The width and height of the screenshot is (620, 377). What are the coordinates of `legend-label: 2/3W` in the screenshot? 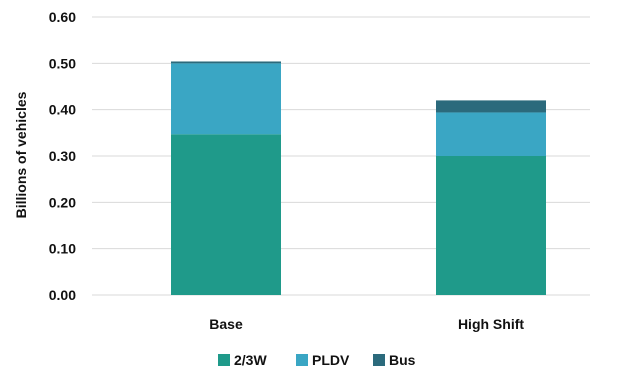 It's located at (250, 360).